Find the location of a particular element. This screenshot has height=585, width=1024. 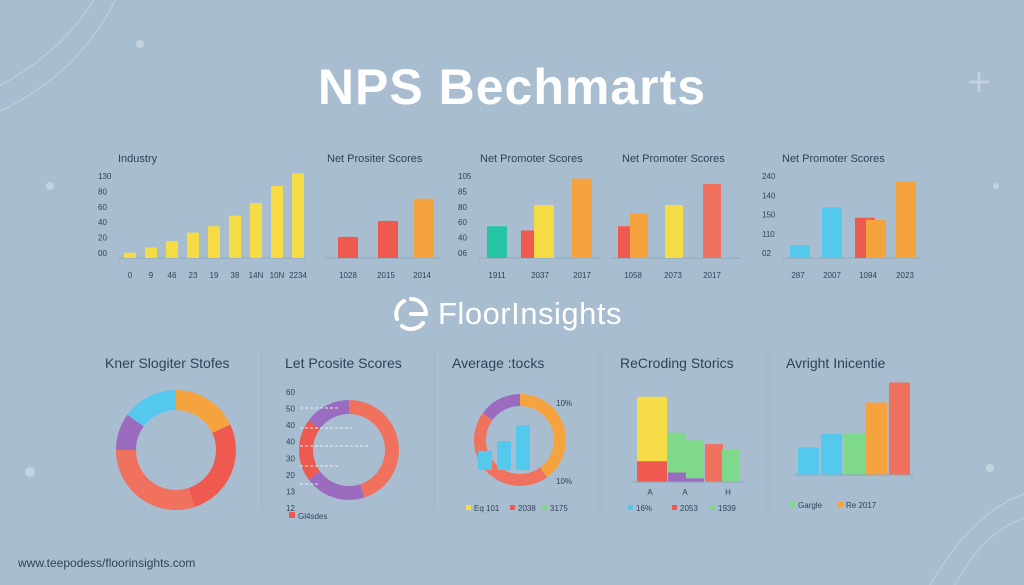

x-tick-label: H is located at coordinates (728, 492).